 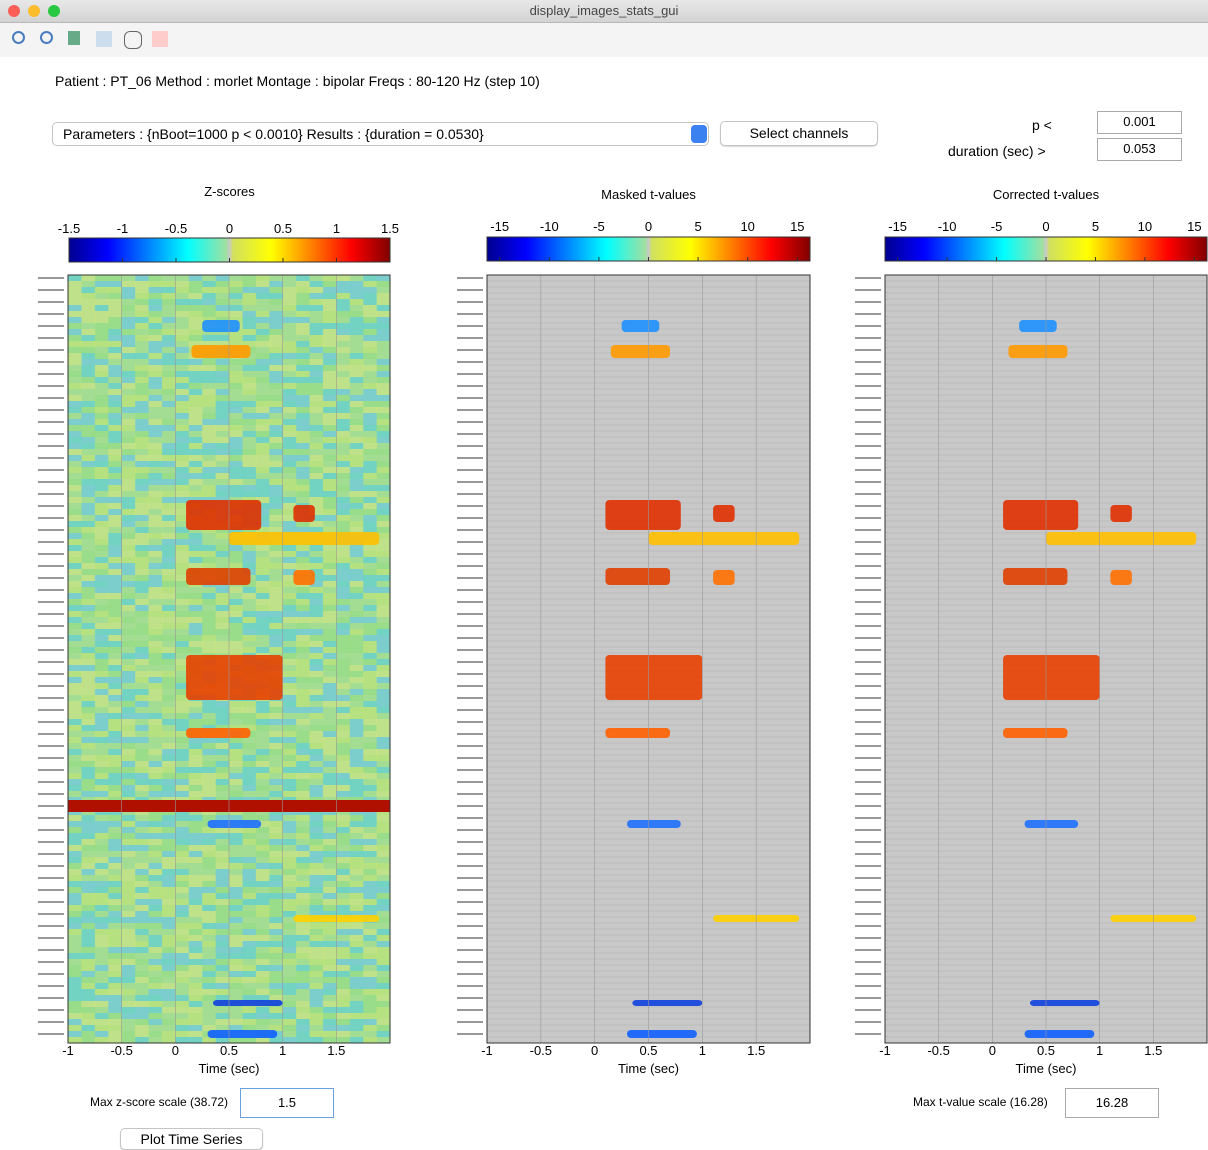 What do you see at coordinates (34, 11) in the screenshot?
I see `minimize-button` at bounding box center [34, 11].